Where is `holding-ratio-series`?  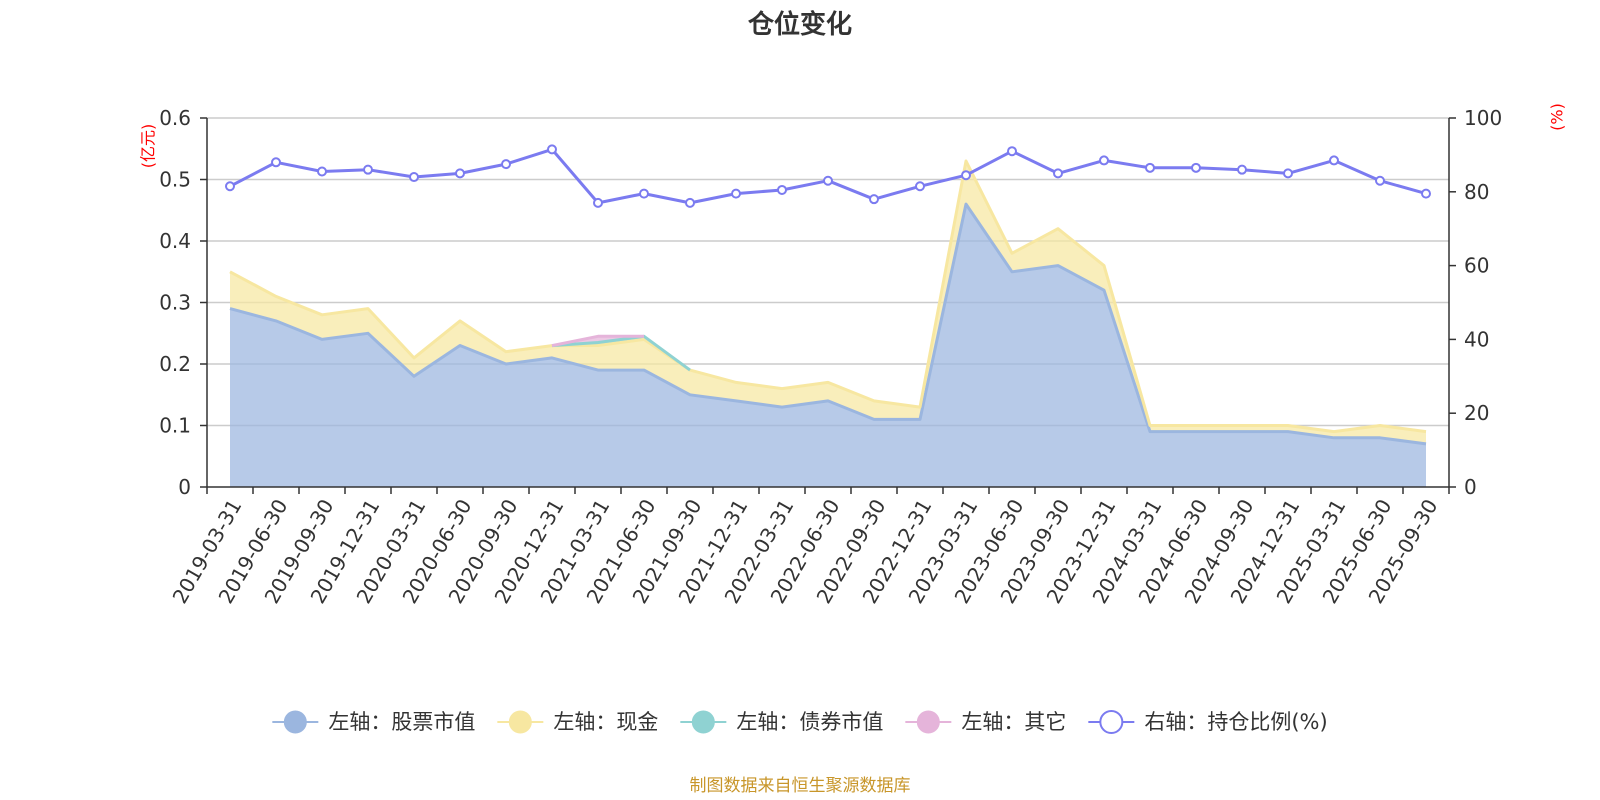 holding-ratio-series is located at coordinates (828, 176).